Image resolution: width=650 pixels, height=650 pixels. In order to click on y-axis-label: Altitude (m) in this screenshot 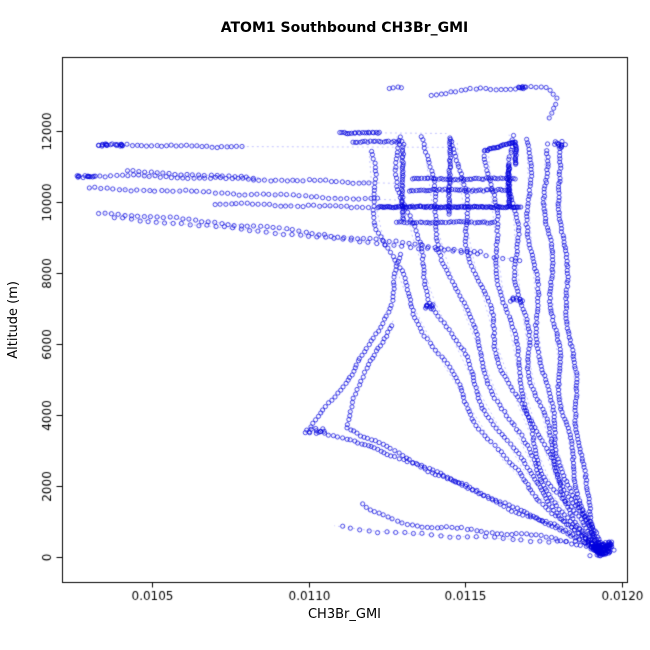, I will do `click(13, 319)`.